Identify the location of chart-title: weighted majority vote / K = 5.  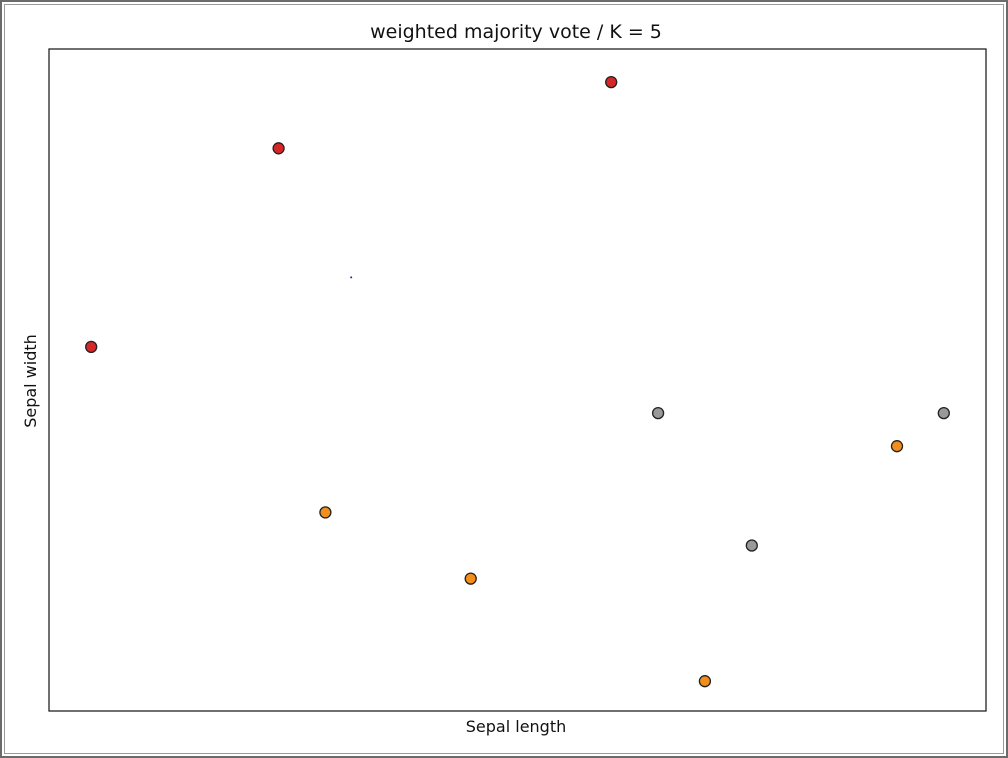
(516, 32).